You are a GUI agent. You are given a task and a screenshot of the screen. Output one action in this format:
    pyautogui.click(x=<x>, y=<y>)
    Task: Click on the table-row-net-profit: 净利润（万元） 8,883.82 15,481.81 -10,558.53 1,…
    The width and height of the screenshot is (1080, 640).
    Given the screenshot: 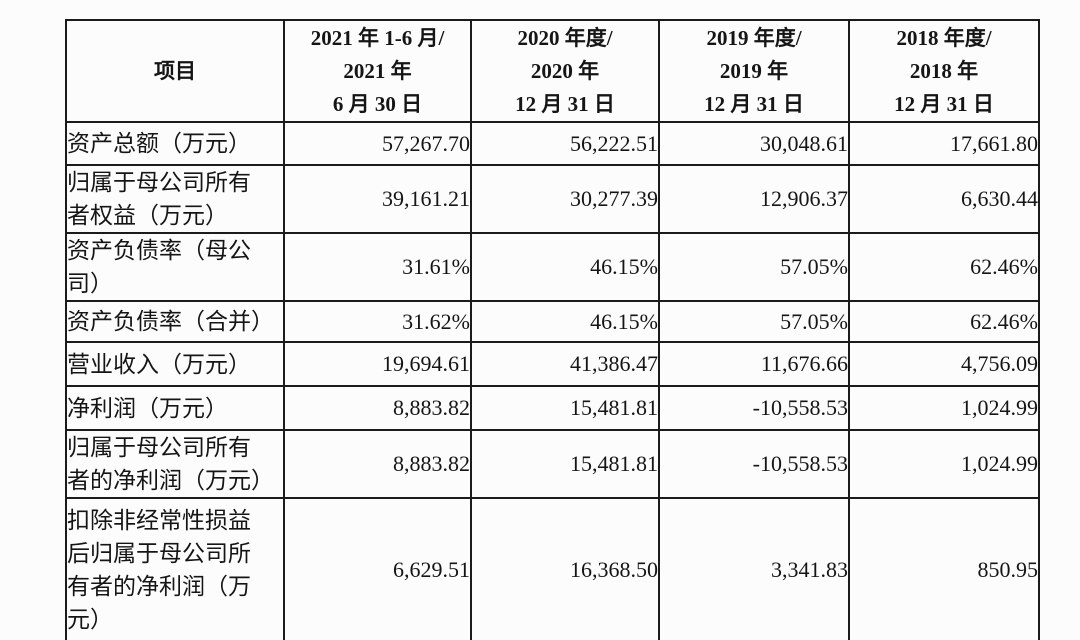 What is the action you would take?
    pyautogui.click(x=552, y=408)
    